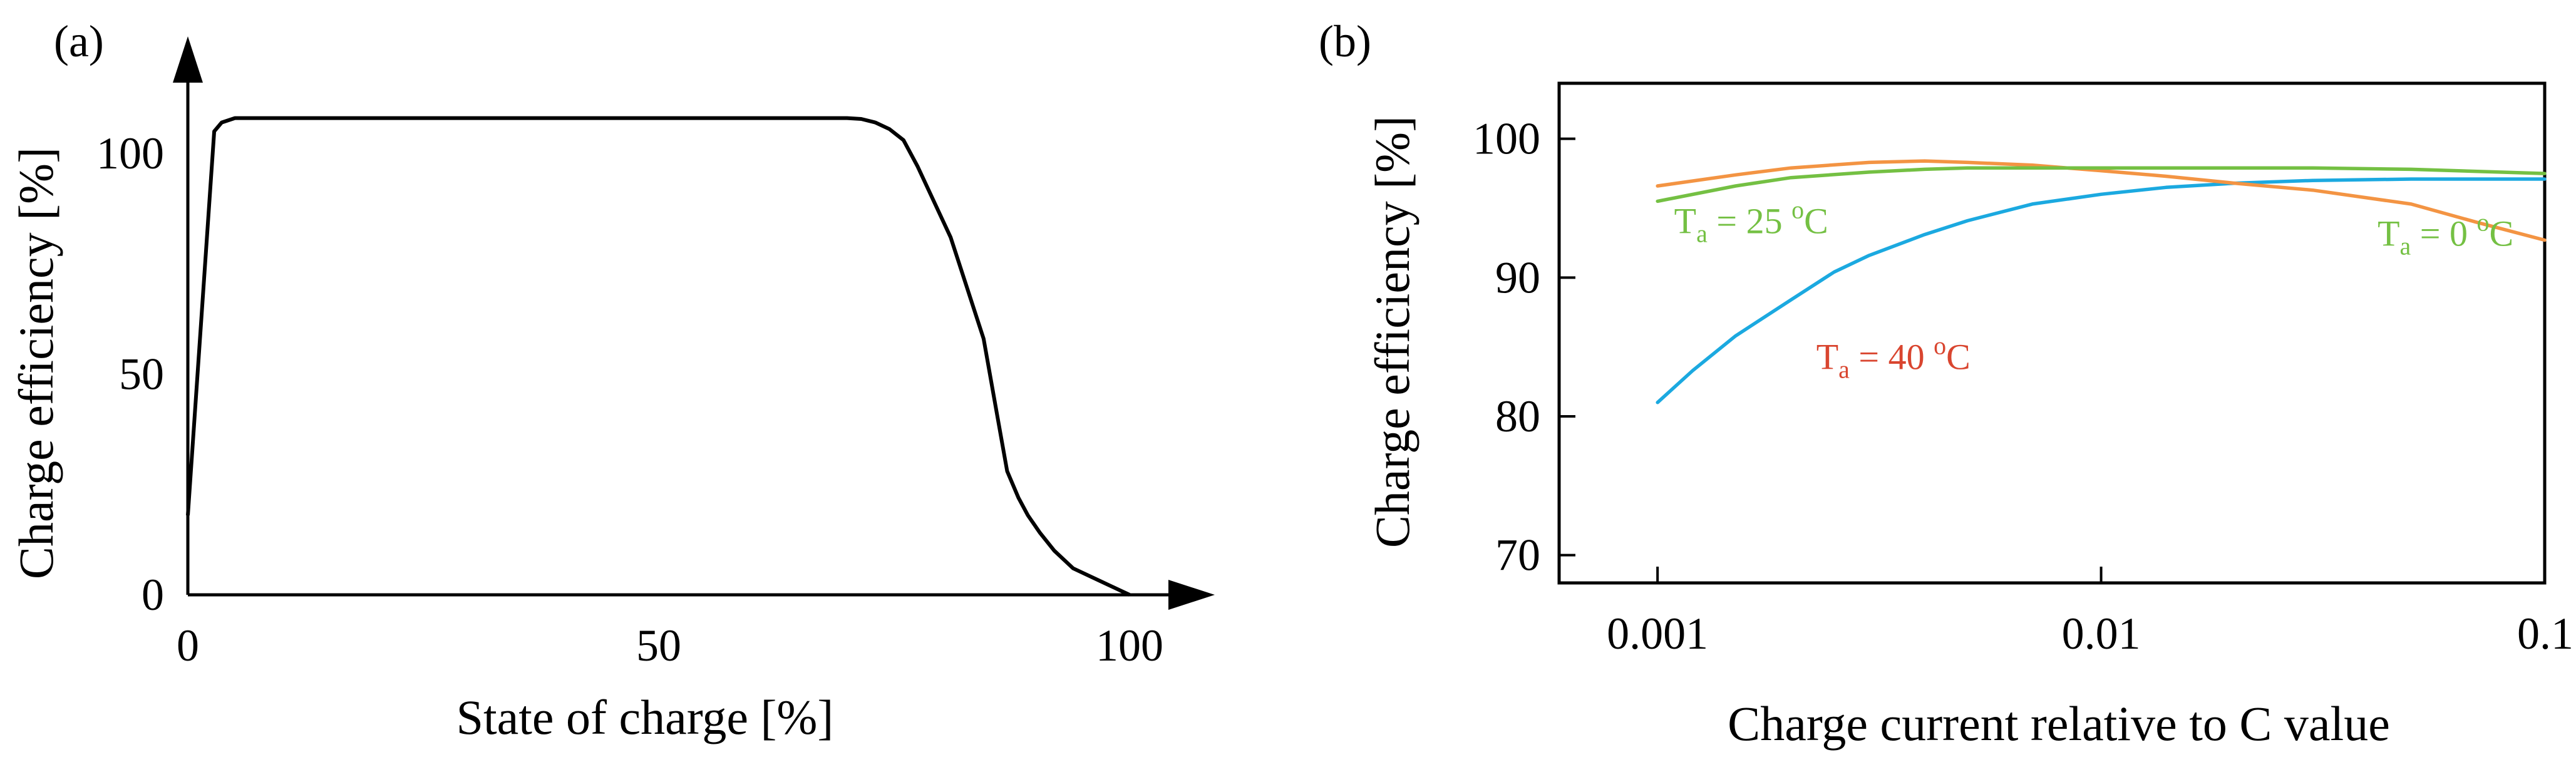 The width and height of the screenshot is (2576, 767). I want to click on panel-a-x-tick-label: 50, so click(659, 645).